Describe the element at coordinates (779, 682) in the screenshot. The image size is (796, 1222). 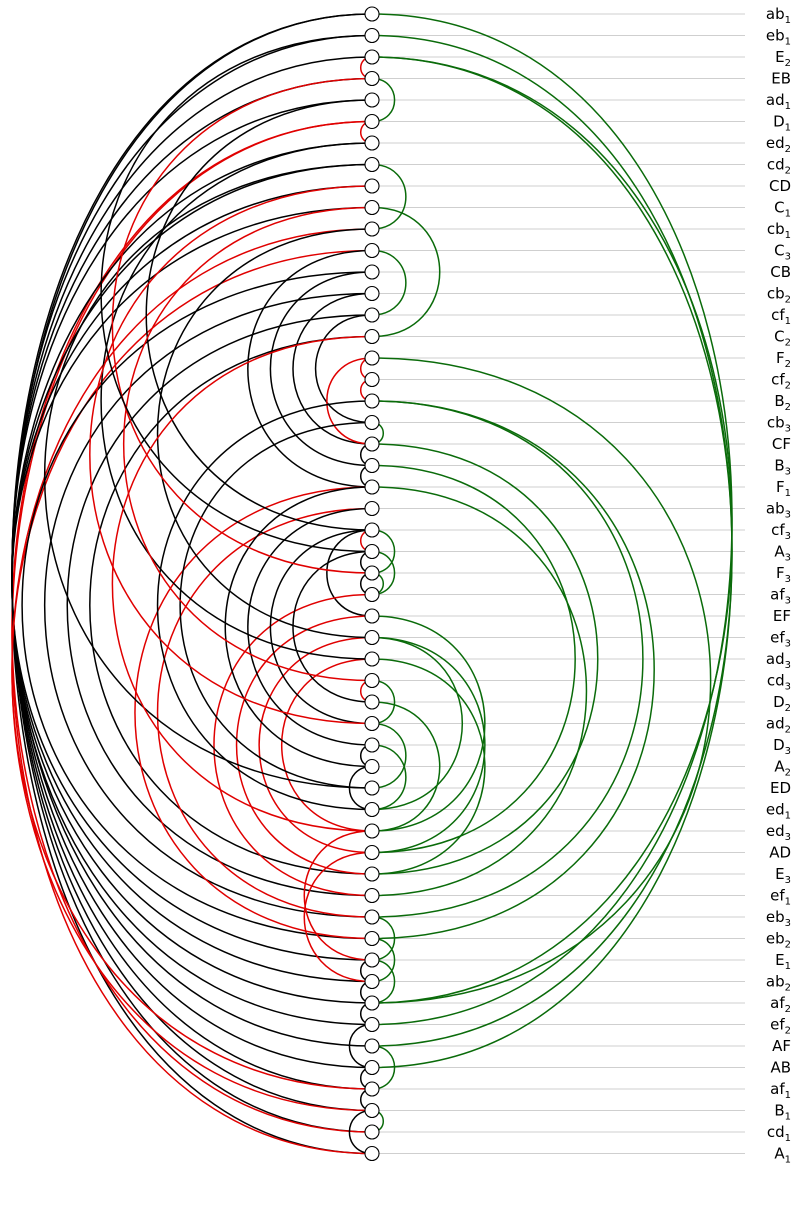
I see `node-label: cd3` at that location.